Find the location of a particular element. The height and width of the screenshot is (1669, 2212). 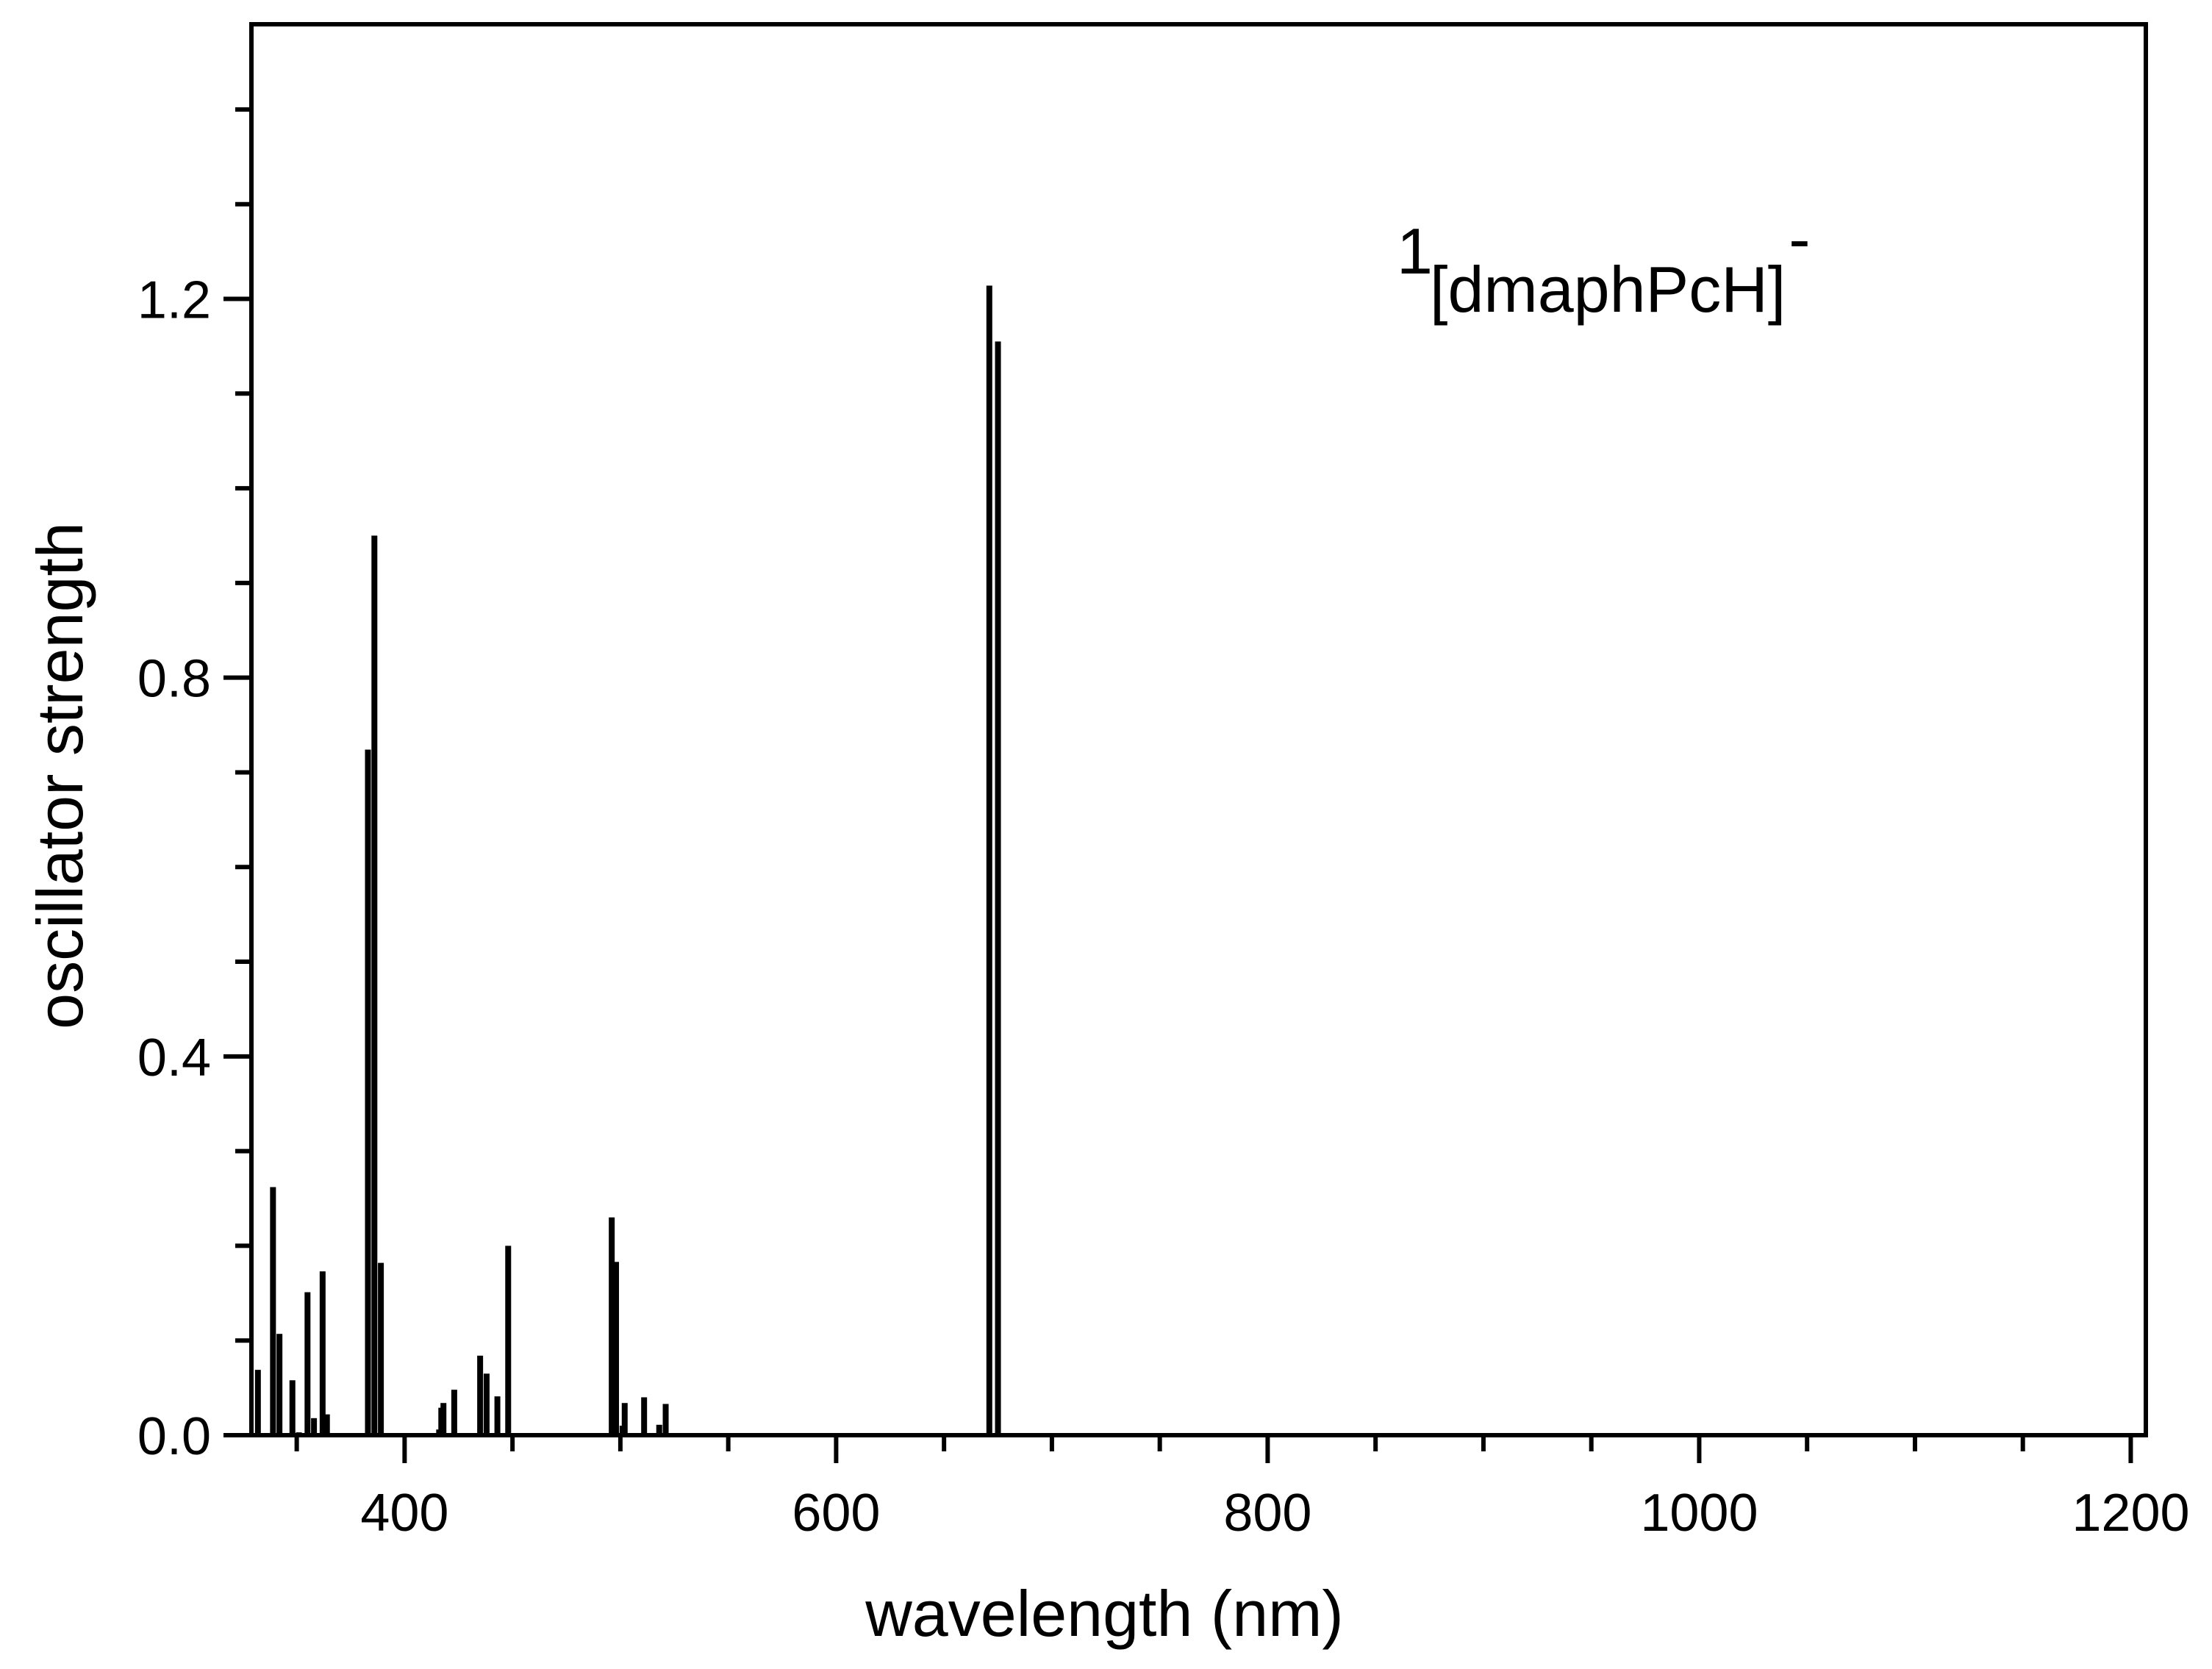

x-axis-ticks: 400 600 800 1000 1200 is located at coordinates (1242, 1489).